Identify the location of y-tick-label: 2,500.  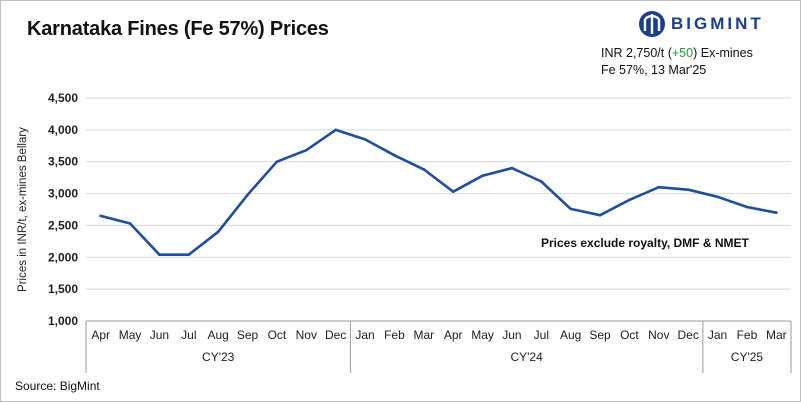
(63, 225).